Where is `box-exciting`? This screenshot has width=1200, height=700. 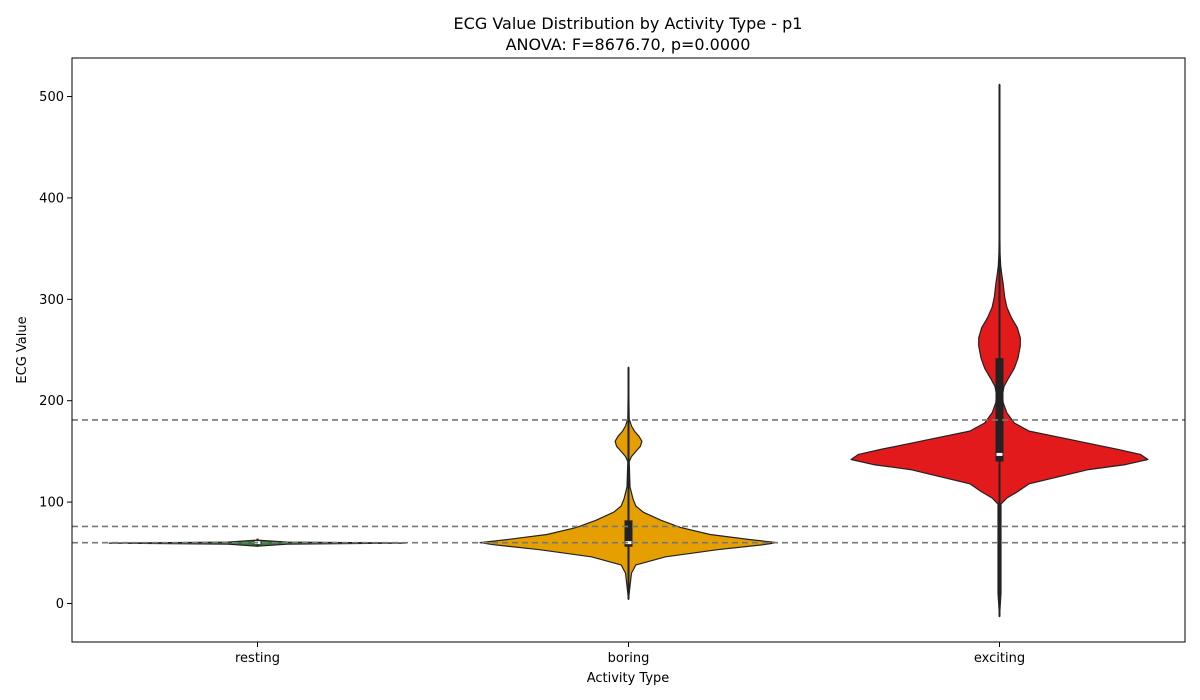 box-exciting is located at coordinates (999, 410).